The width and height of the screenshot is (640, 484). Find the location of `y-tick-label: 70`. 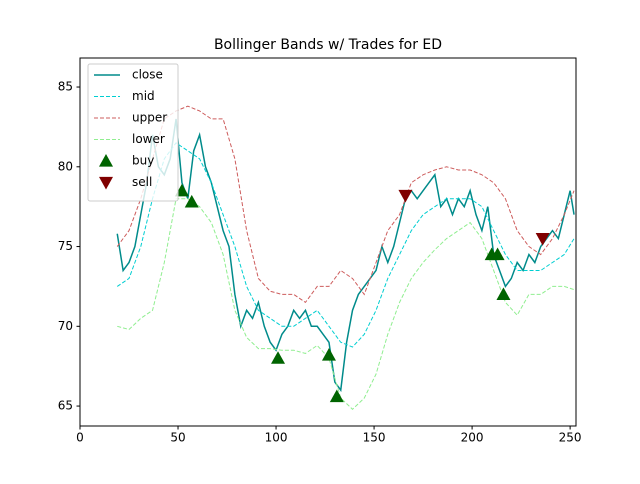

y-tick-label: 70 is located at coordinates (65, 326).